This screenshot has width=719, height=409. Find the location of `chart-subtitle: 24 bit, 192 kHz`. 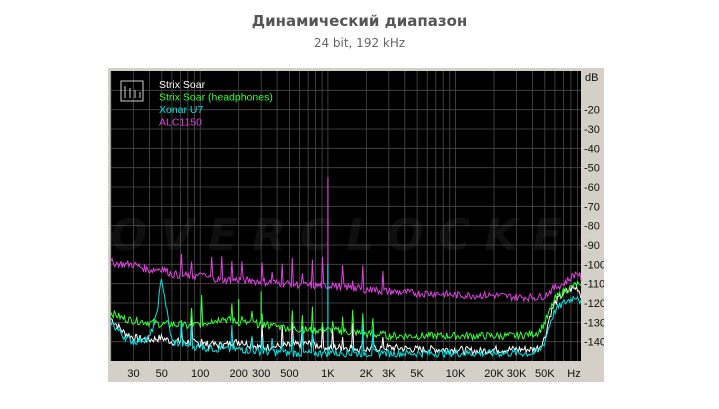

chart-subtitle: 24 bit, 192 kHz is located at coordinates (359, 43).